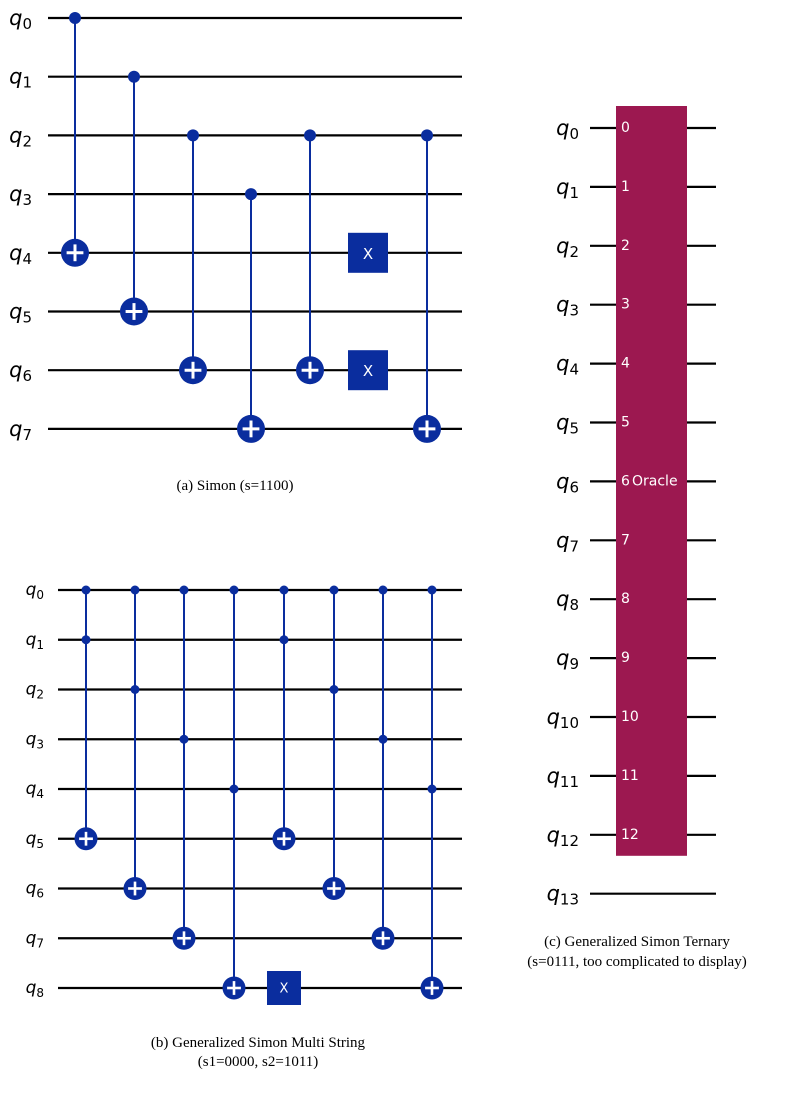 The width and height of the screenshot is (793, 1098). Describe the element at coordinates (630, 776) in the screenshot. I see `oracle-port-label: 11` at that location.